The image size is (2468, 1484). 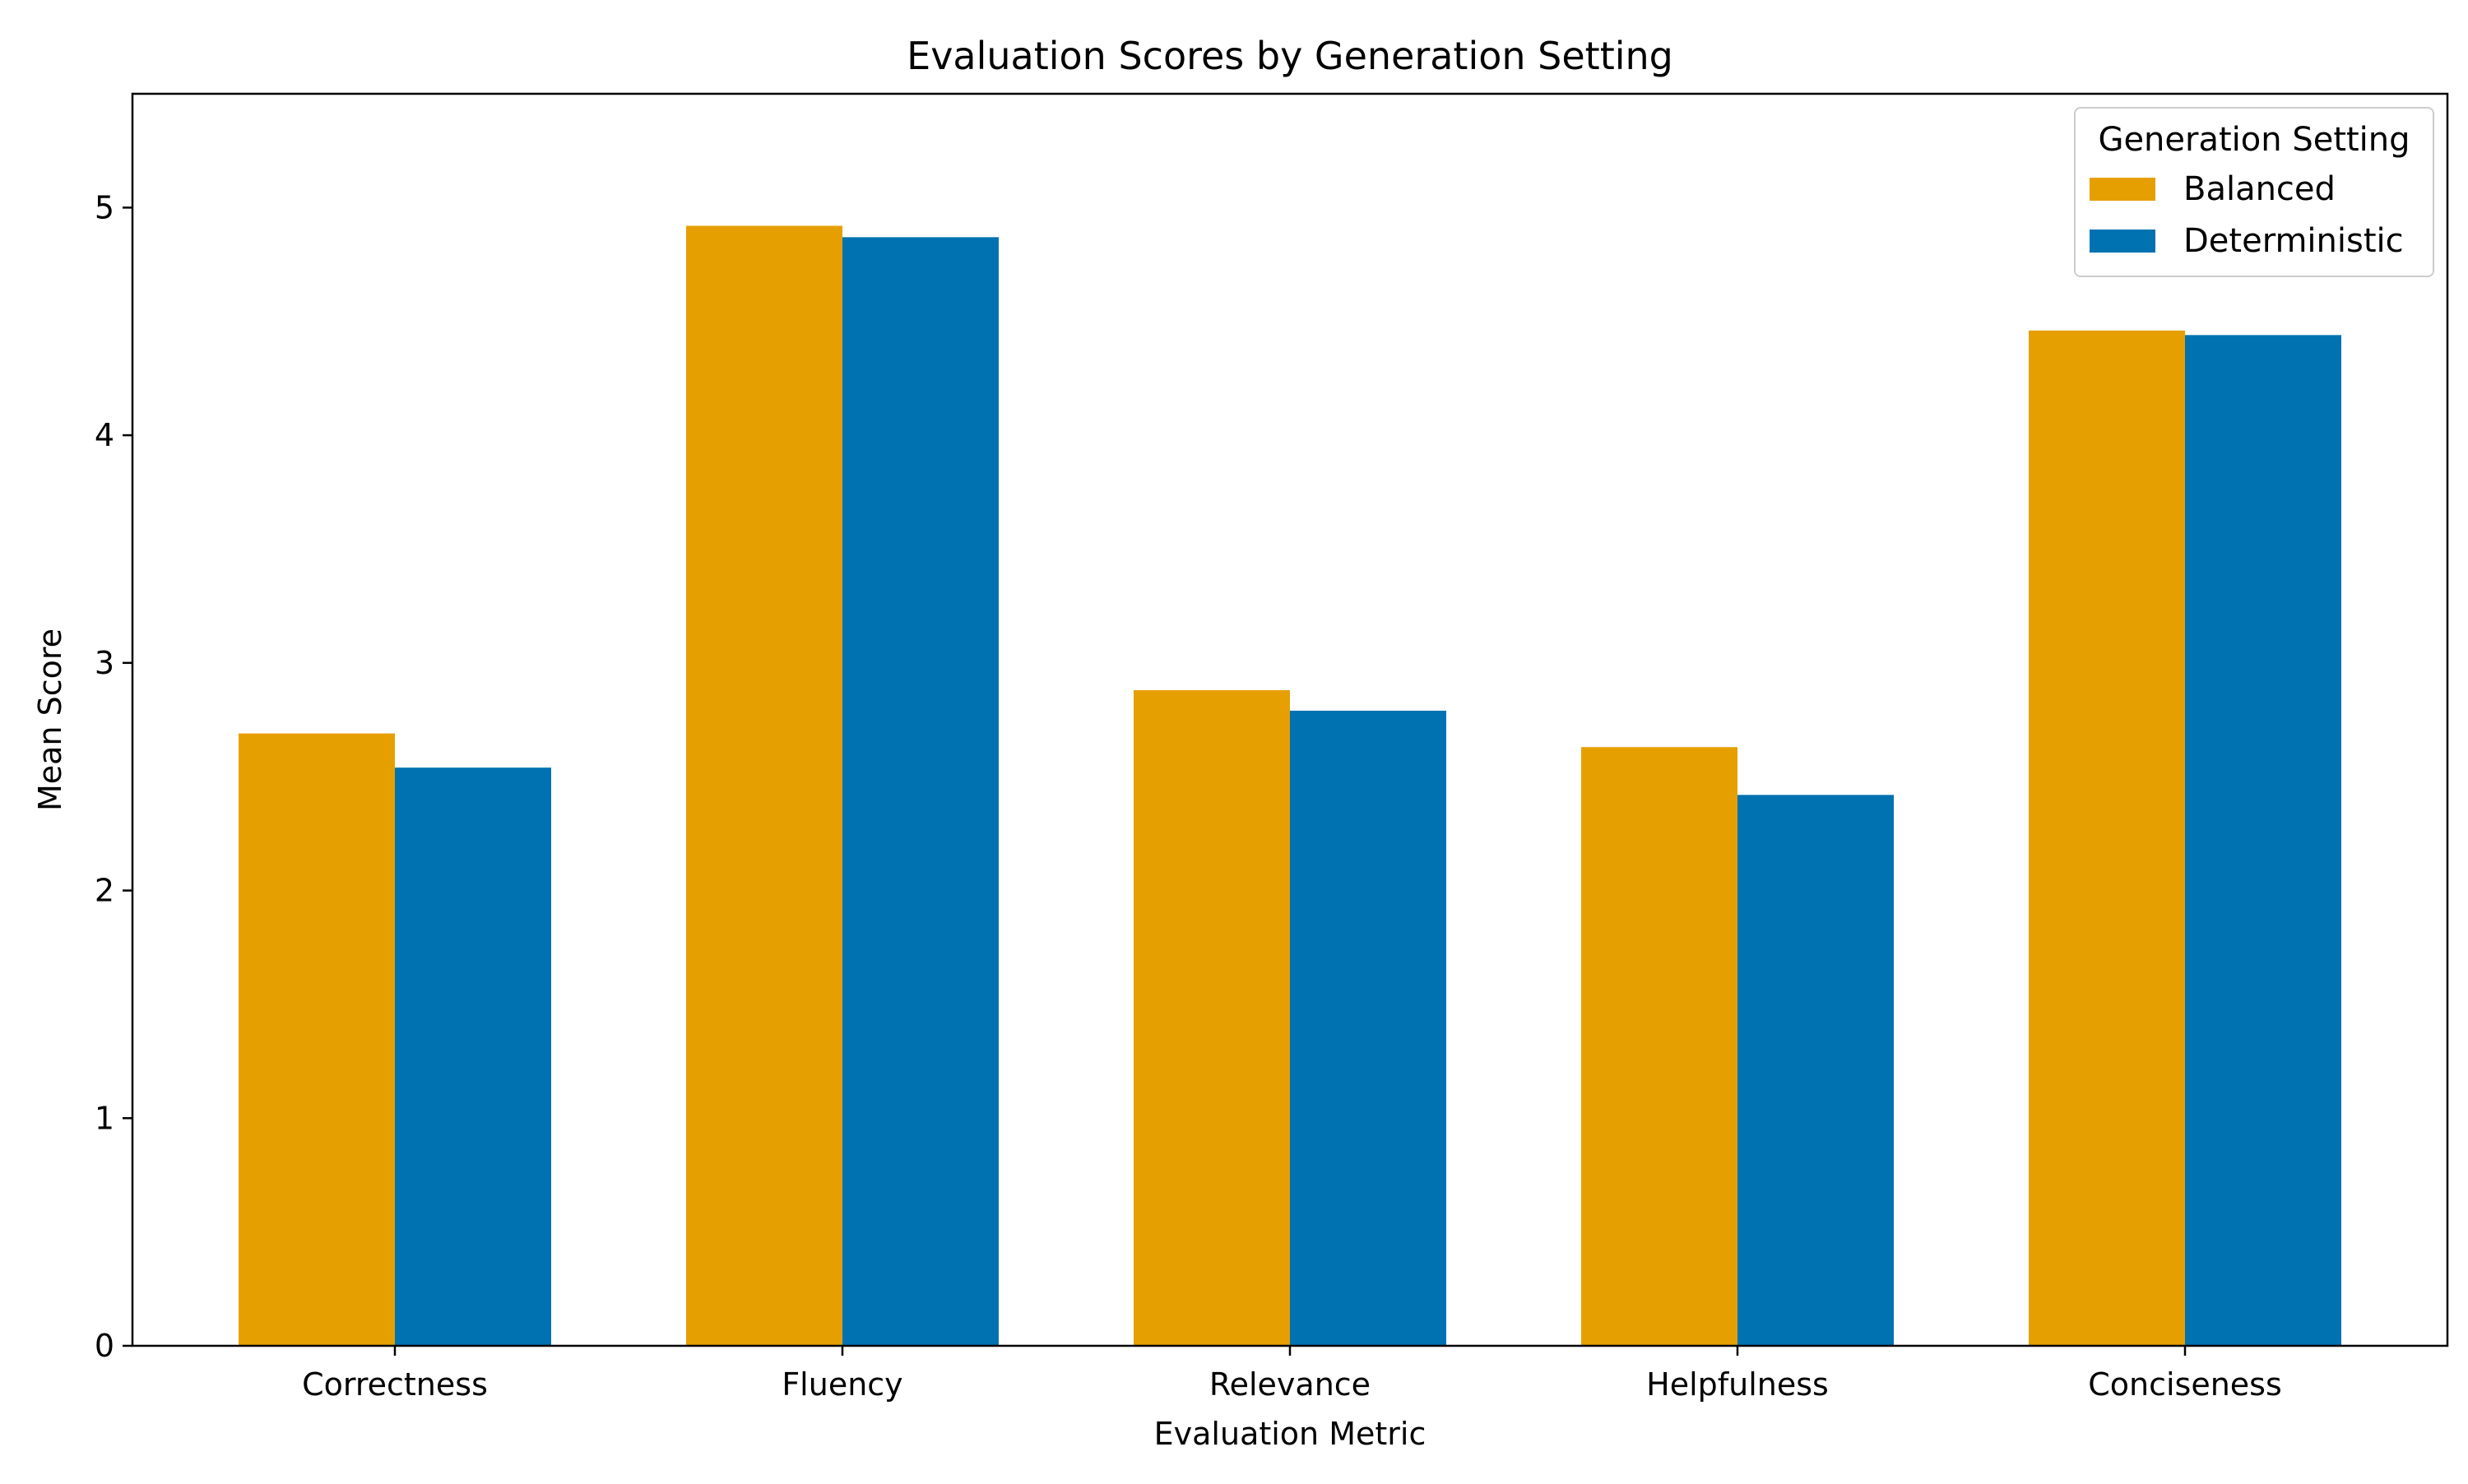 What do you see at coordinates (104, 1346) in the screenshot?
I see `y-tick-label: 0` at bounding box center [104, 1346].